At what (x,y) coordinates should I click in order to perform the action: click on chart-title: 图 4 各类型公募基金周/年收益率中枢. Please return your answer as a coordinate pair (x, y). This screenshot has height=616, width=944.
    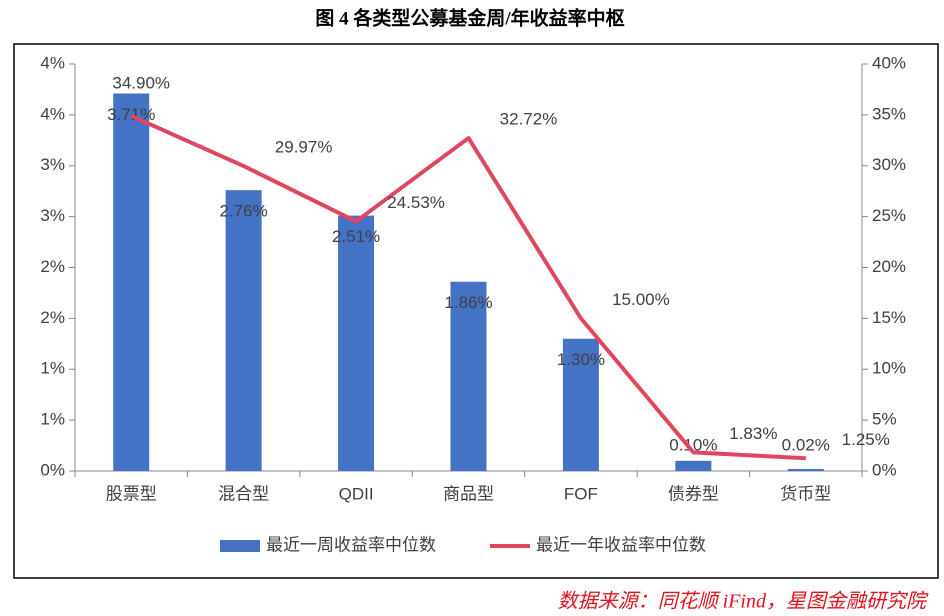
    Looking at the image, I should click on (469, 17).